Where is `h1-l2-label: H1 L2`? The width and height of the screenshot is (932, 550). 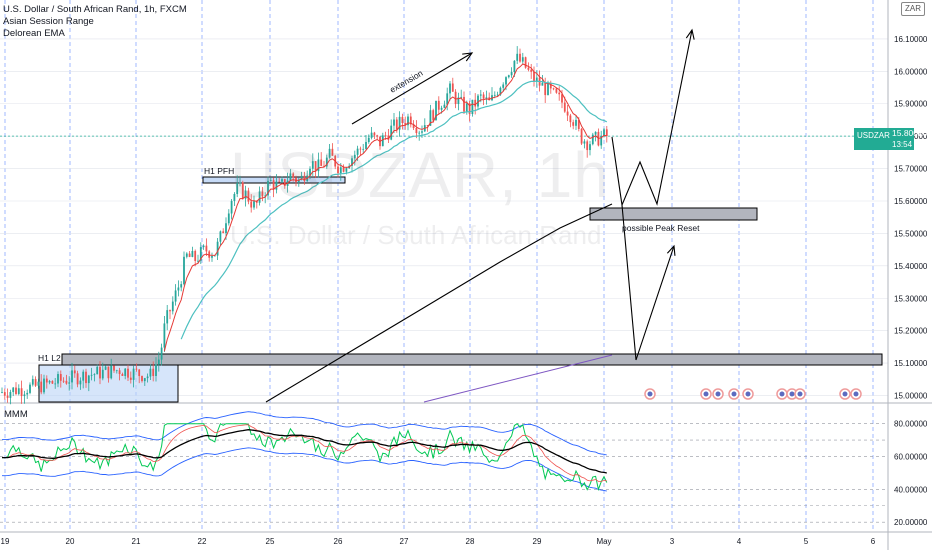
h1-l2-label: H1 L2 is located at coordinates (49, 358).